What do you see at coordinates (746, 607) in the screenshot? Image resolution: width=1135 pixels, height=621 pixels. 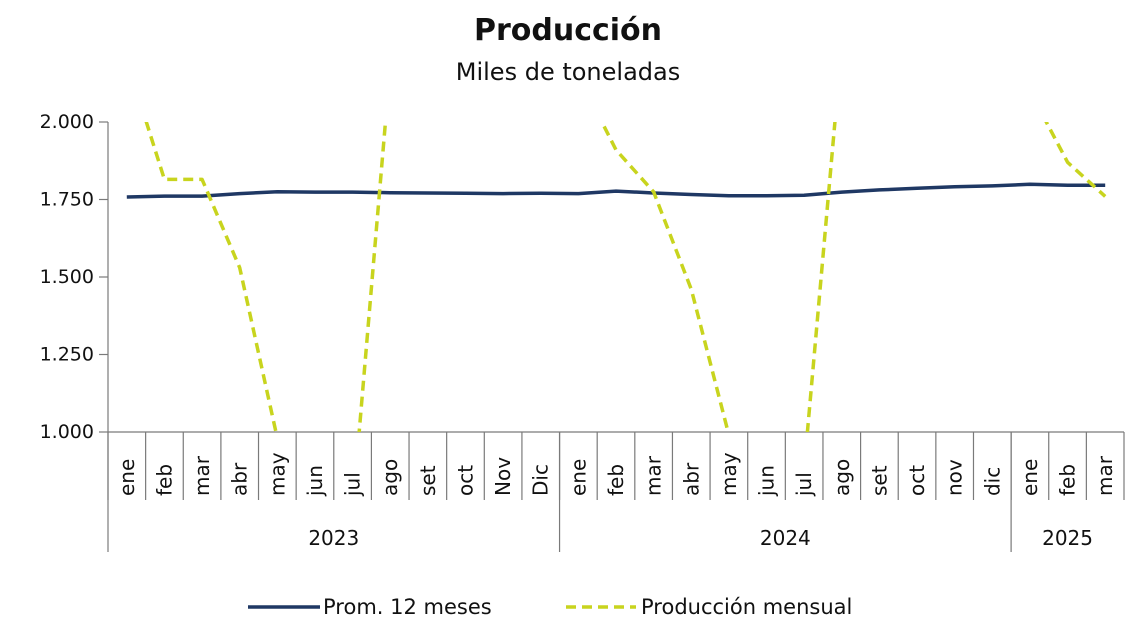 I see `legend-label-produccion-mensual: Producción mensual` at bounding box center [746, 607].